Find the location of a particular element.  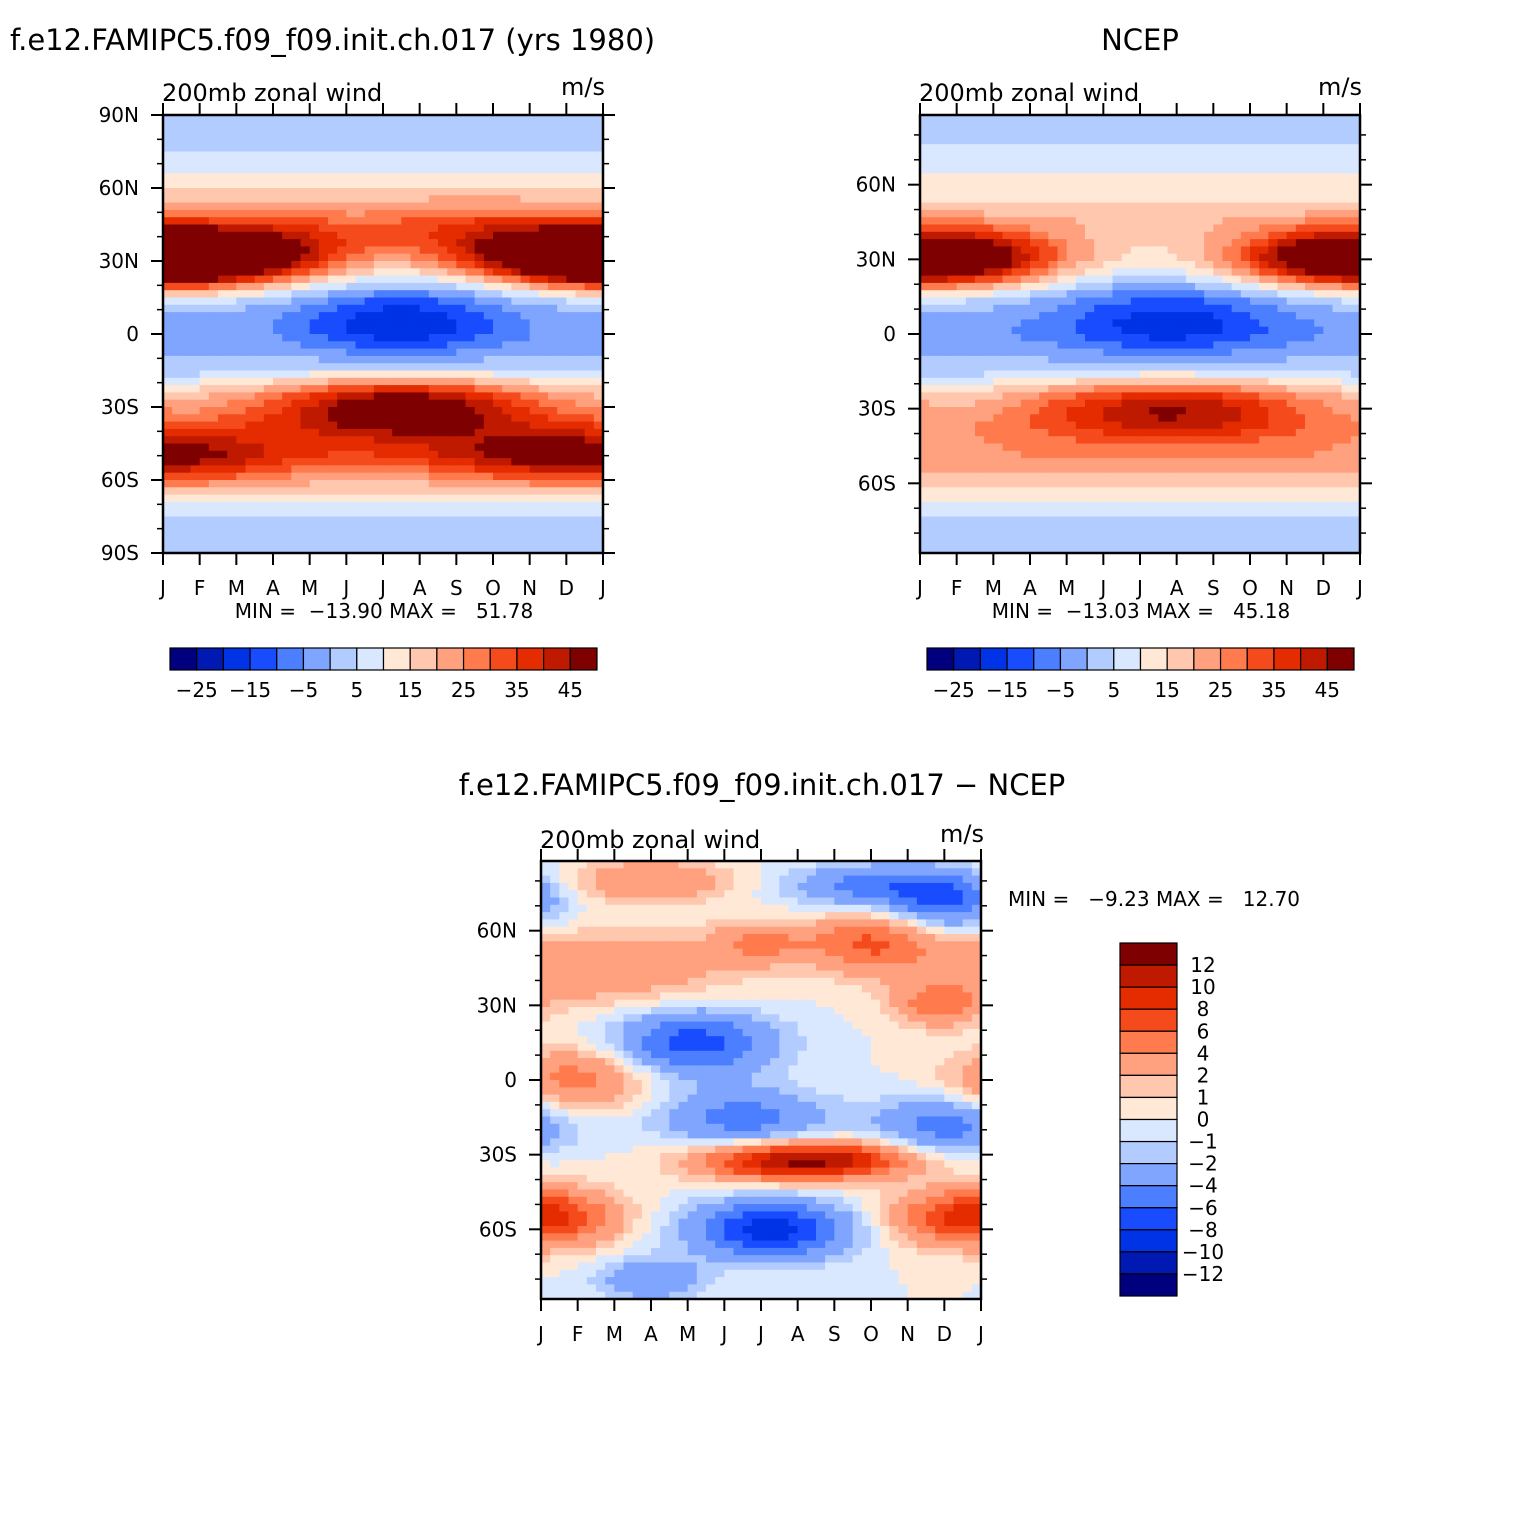

x-tick-label: O is located at coordinates (493, 588).